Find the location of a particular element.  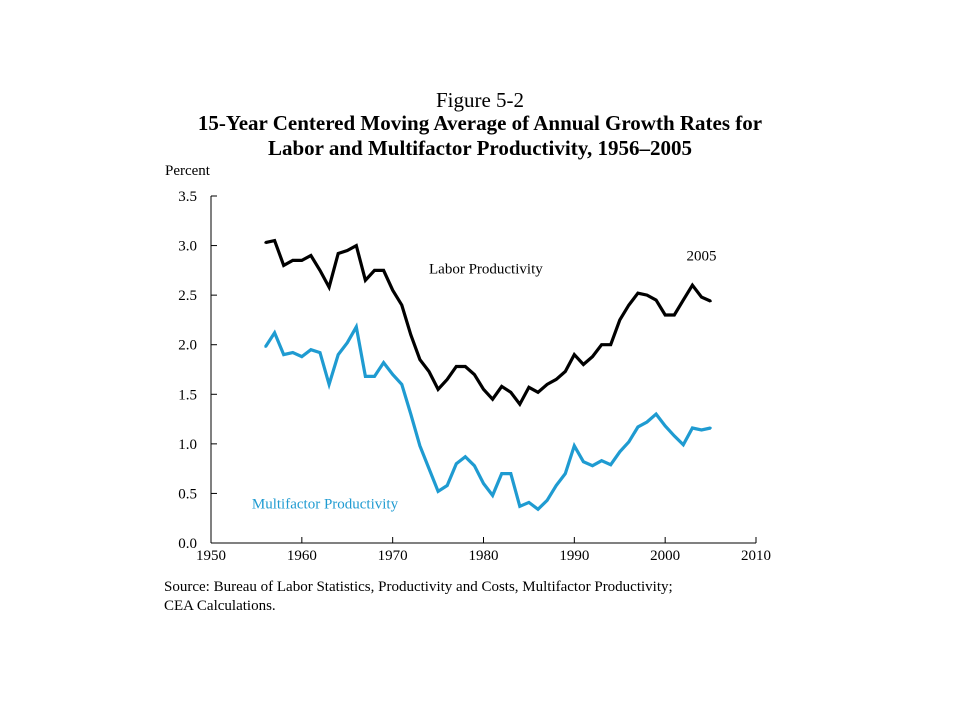

y-axis-label: Percent is located at coordinates (188, 171).